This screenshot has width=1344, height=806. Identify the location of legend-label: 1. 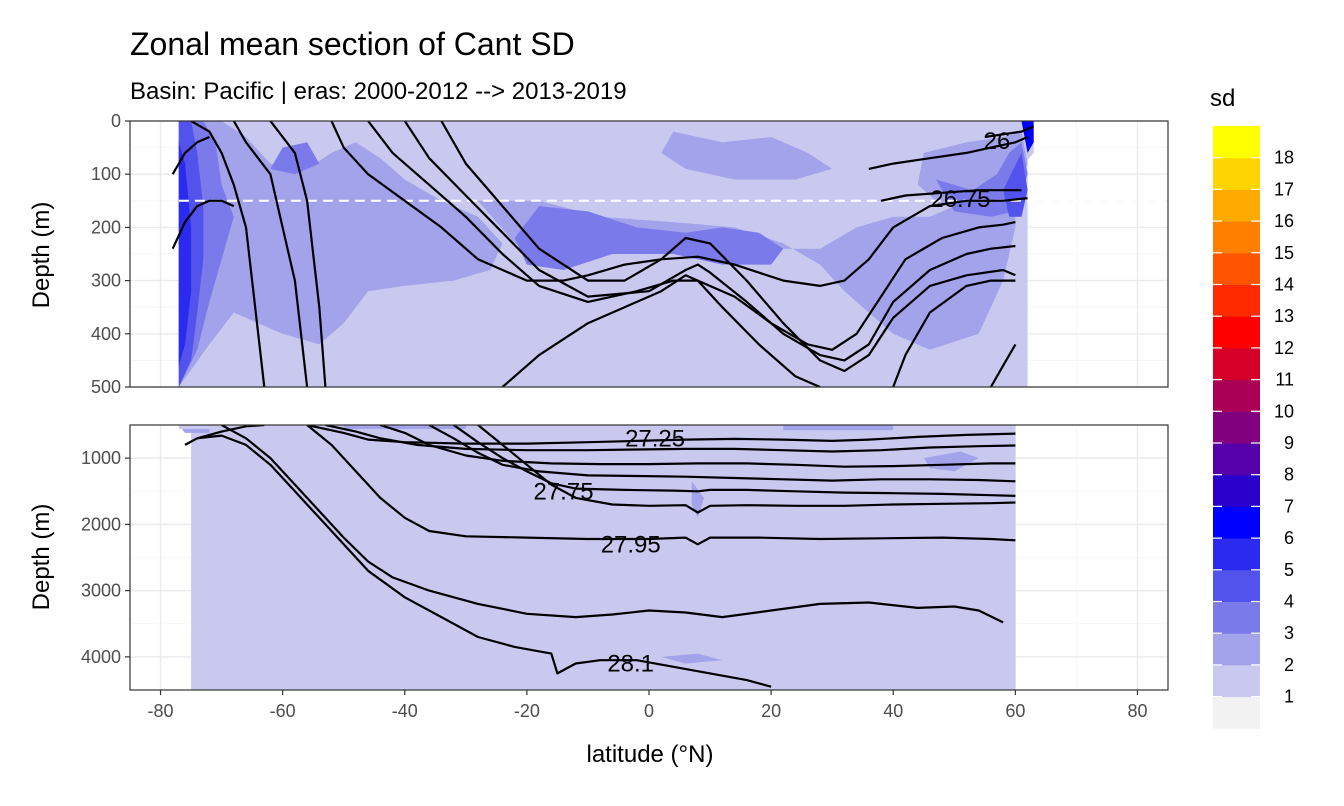
(1289, 697).